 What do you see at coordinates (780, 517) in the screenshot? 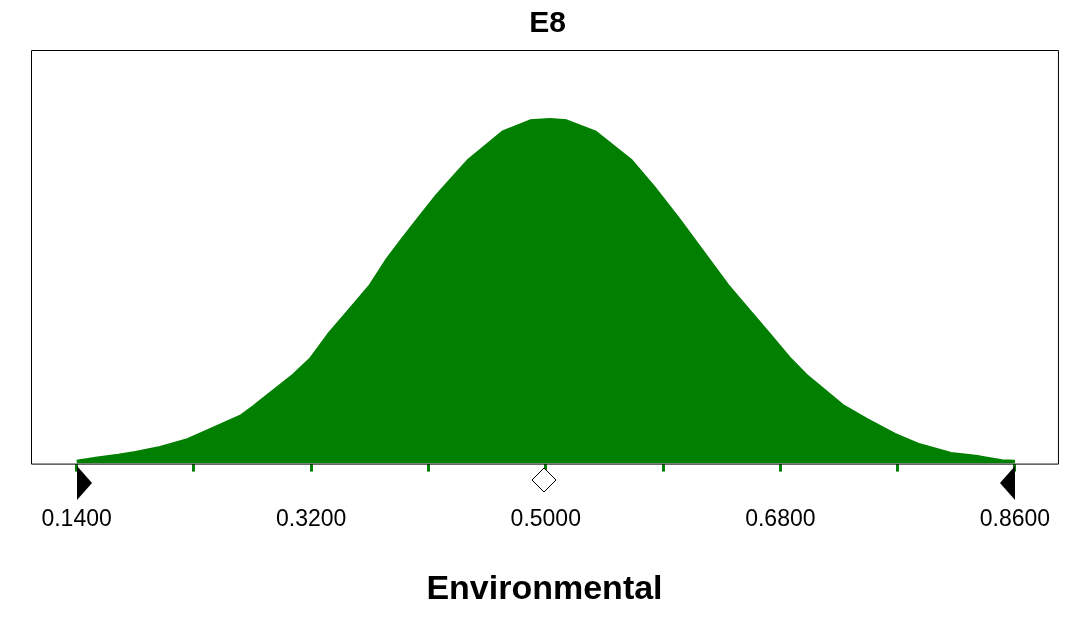
I see `x-tick-label: 0.6800` at bounding box center [780, 517].